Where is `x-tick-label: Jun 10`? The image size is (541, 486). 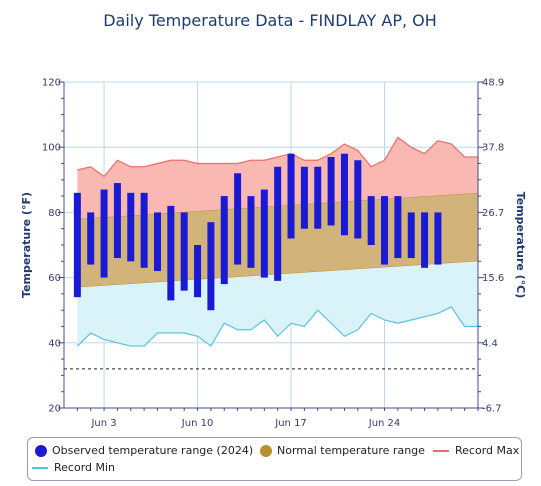 x-tick-label: Jun 10 is located at coordinates (197, 423).